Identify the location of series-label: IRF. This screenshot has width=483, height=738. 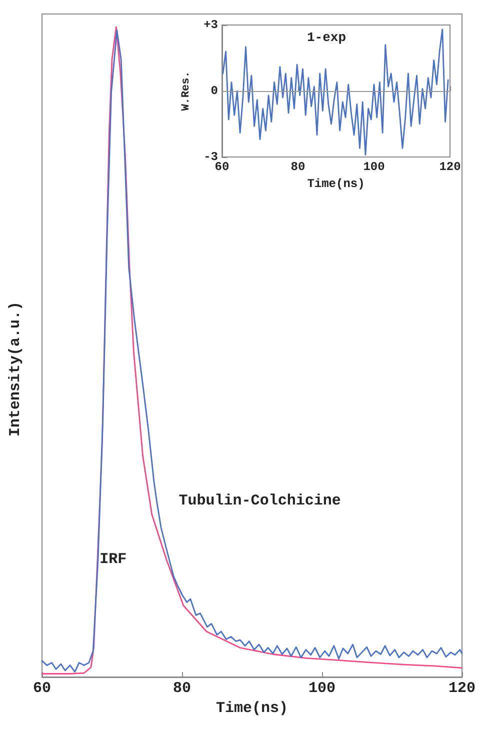
(113, 559).